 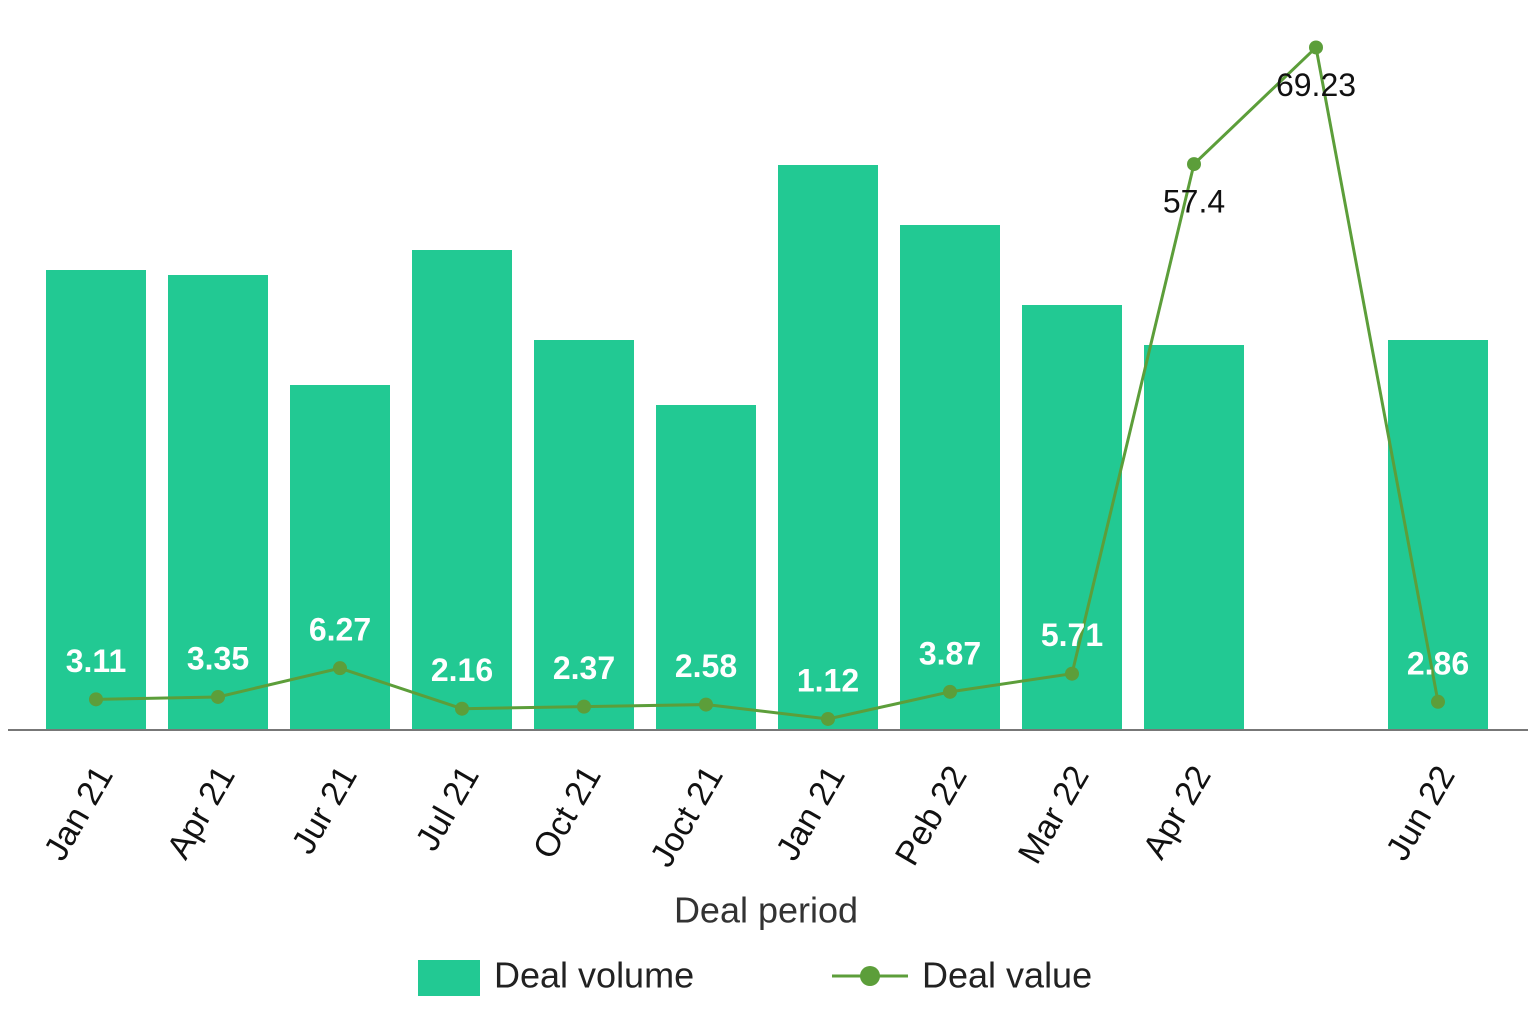 What do you see at coordinates (706, 666) in the screenshot?
I see `data-label: 2.58` at bounding box center [706, 666].